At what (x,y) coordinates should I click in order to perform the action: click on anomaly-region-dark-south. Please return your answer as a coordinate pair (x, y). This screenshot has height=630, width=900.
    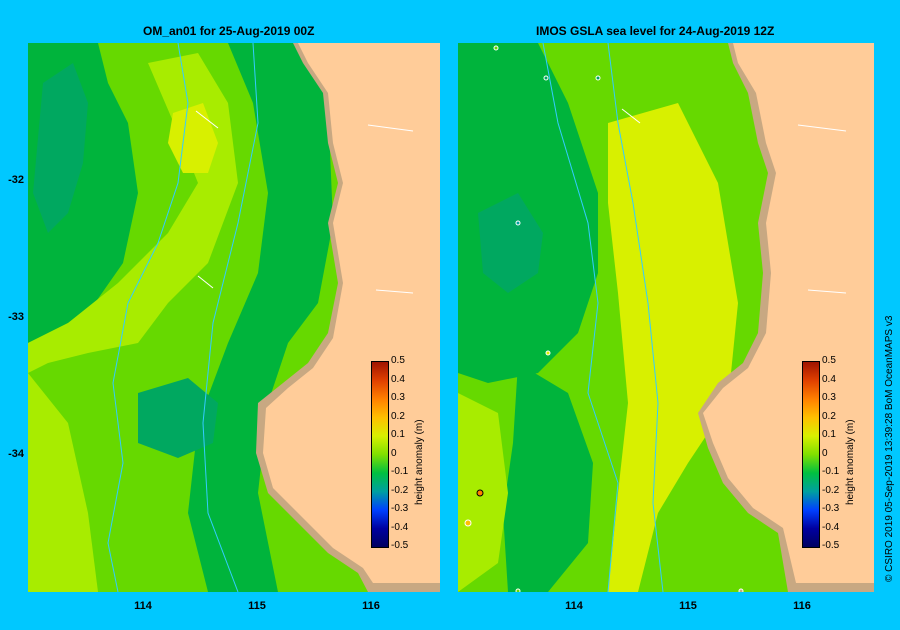
    Looking at the image, I should click on (548, 477).